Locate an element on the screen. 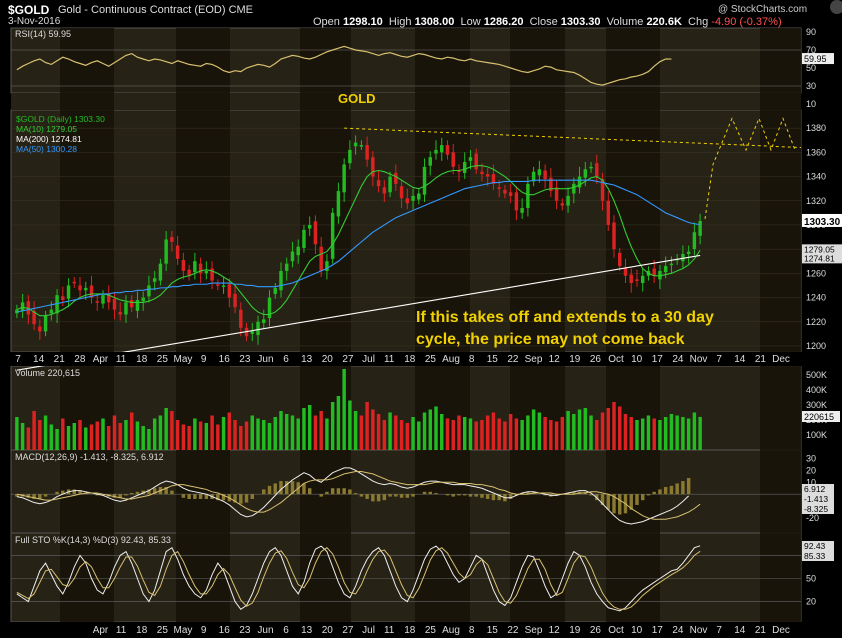 The image size is (842, 638). settings-icon is located at coordinates (836, 7).